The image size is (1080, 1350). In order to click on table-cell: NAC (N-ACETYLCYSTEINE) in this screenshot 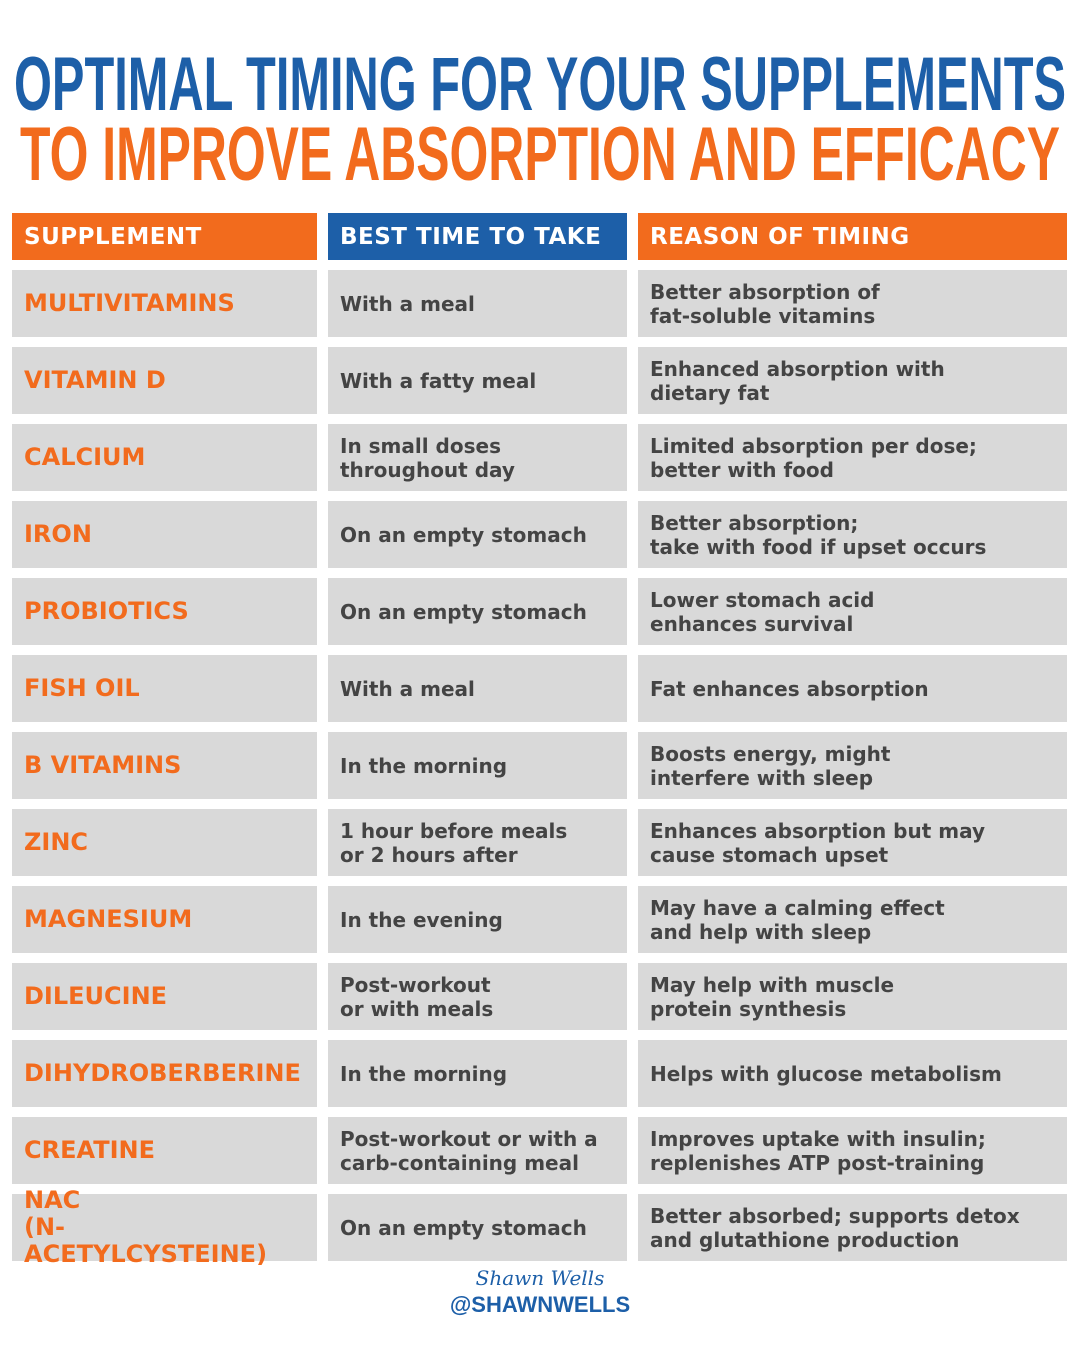, I will do `click(164, 1227)`.